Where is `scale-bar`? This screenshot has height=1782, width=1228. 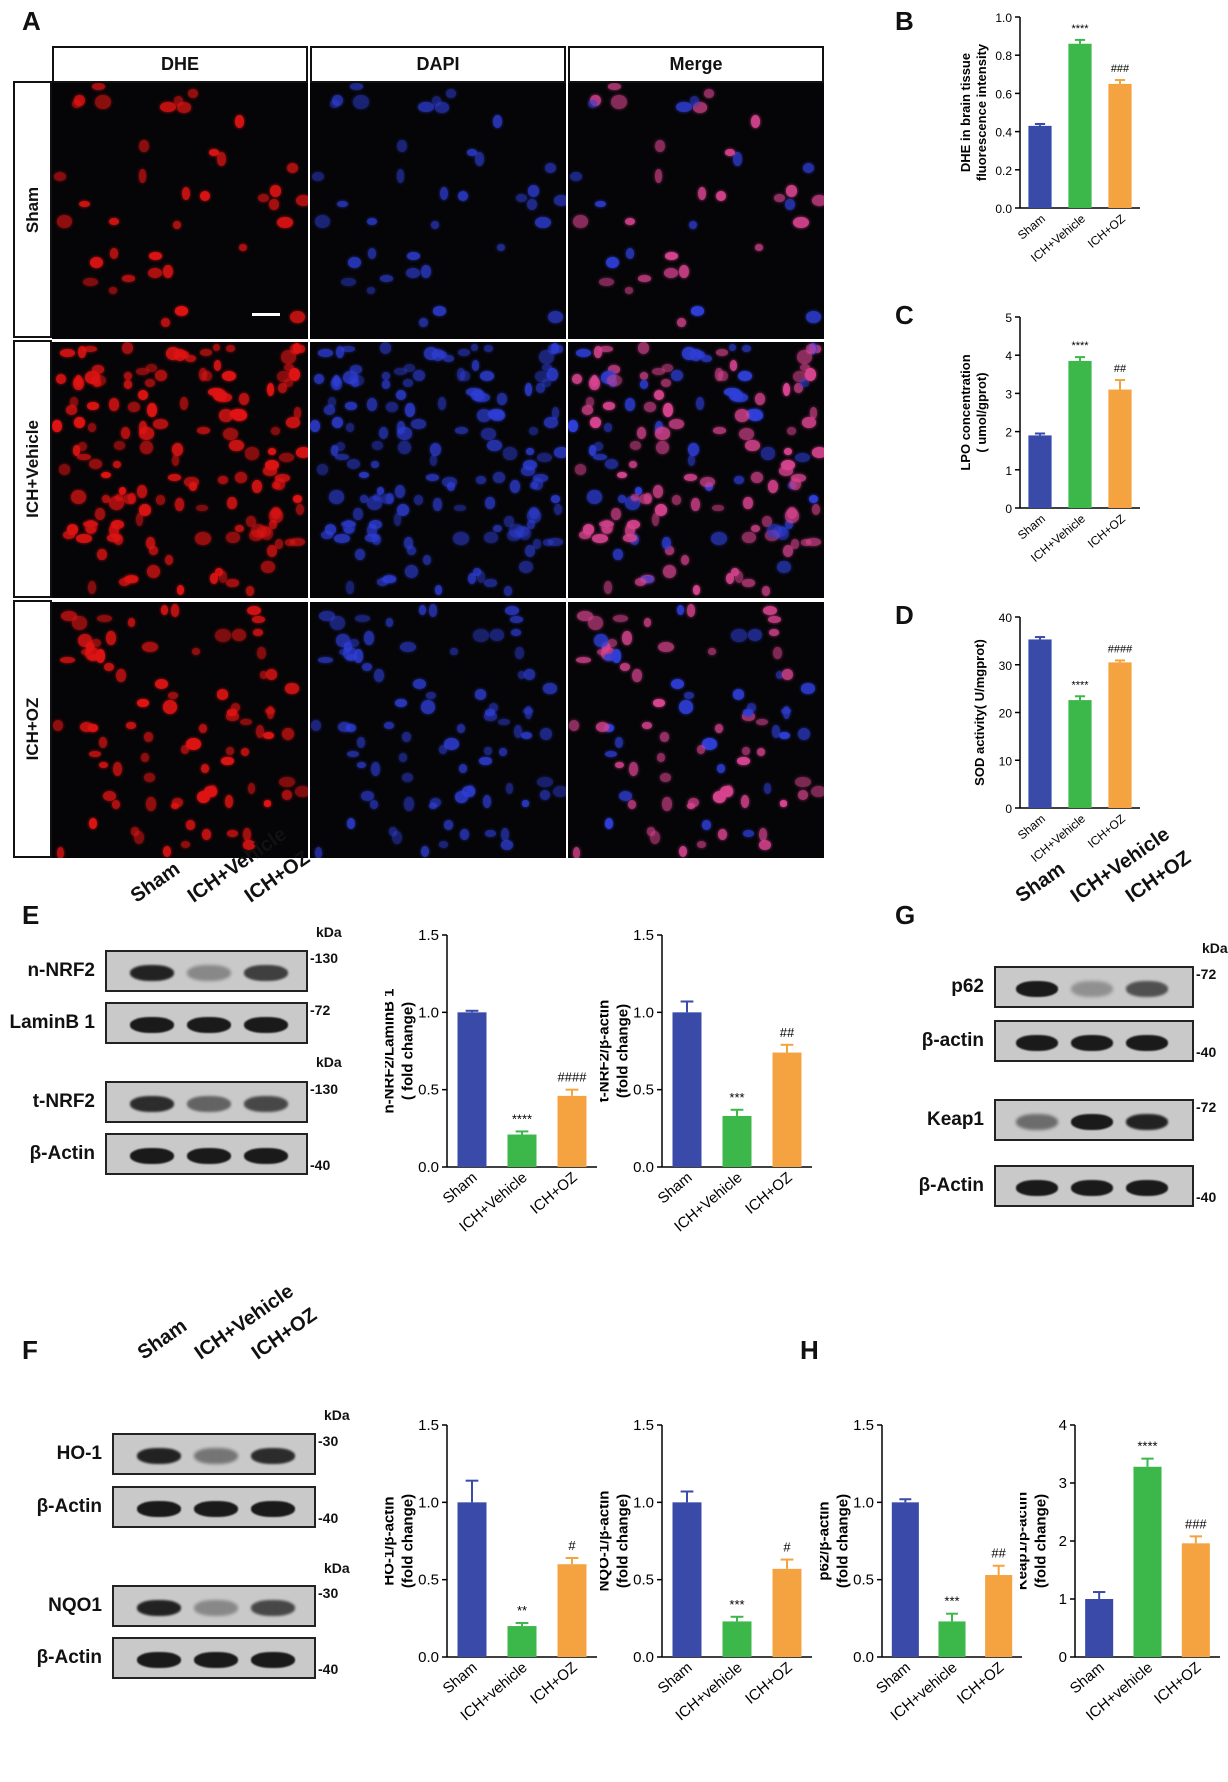 scale-bar is located at coordinates (266, 314).